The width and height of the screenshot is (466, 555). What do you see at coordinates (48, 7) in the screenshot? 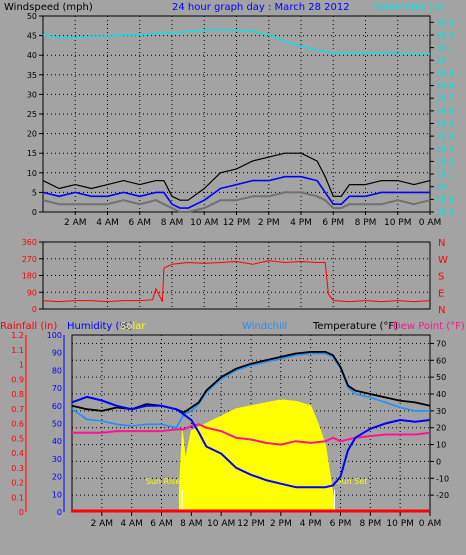
I see `windspeed-axis-label: Windspeed (mph)` at bounding box center [48, 7].